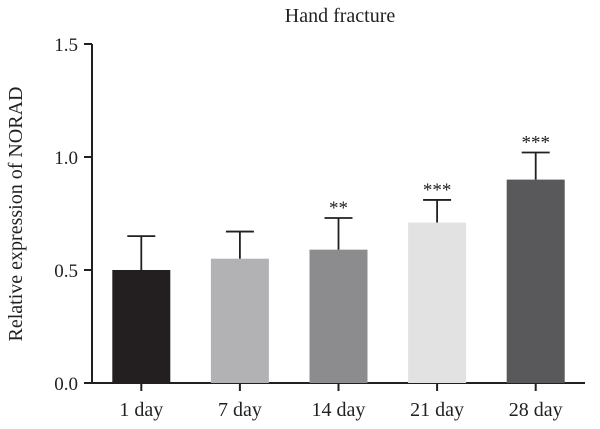 The image size is (600, 429). I want to click on bar-28-day, so click(535, 281).